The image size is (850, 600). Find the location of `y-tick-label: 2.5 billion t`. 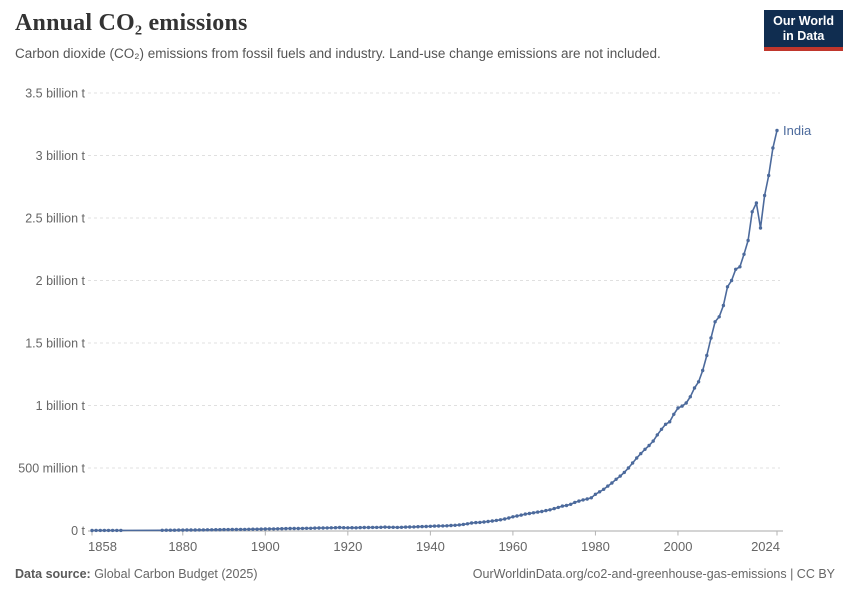

y-tick-label: 2.5 billion t is located at coordinates (55, 219).